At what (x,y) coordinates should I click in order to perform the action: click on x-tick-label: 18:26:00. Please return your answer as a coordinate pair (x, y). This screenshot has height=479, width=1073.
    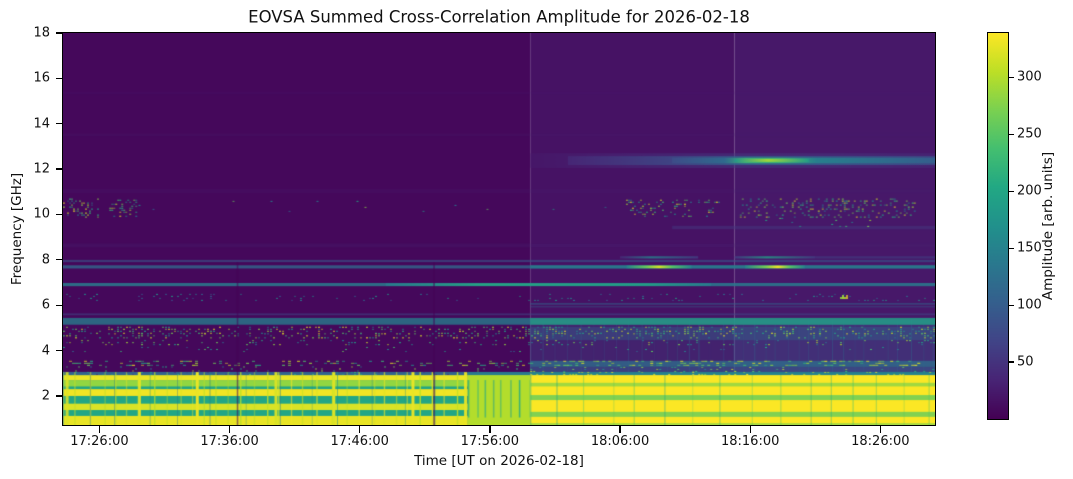
    Looking at the image, I should click on (880, 441).